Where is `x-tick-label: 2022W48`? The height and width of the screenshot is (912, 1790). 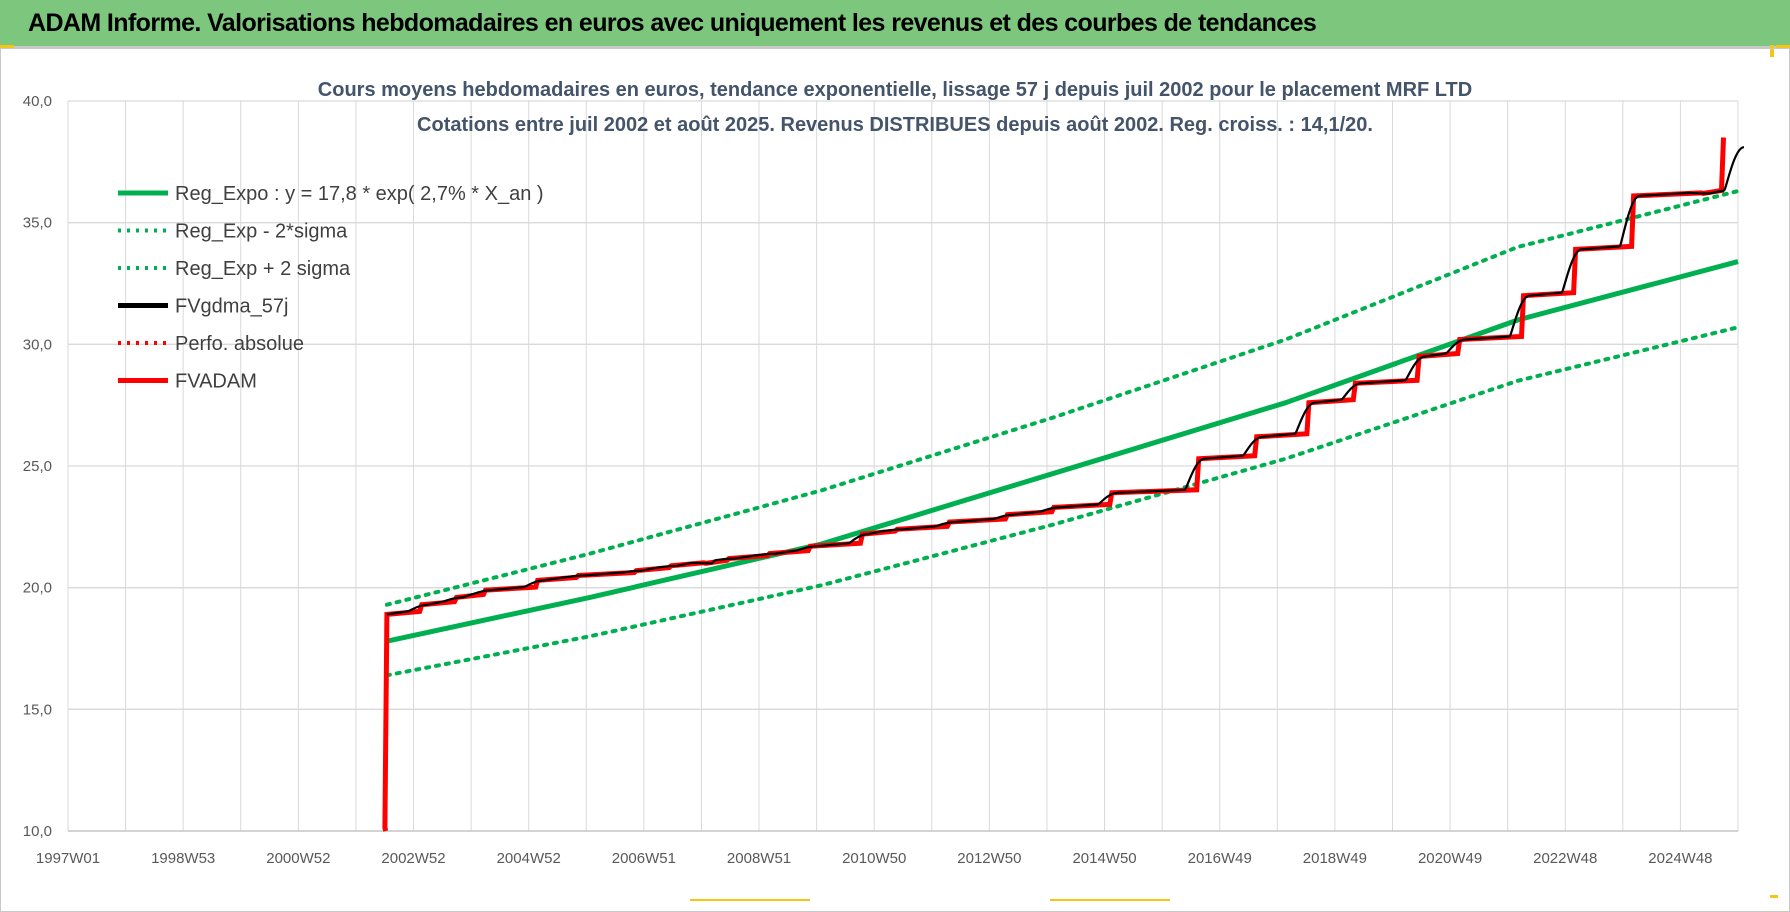 x-tick-label: 2022W48 is located at coordinates (1565, 858).